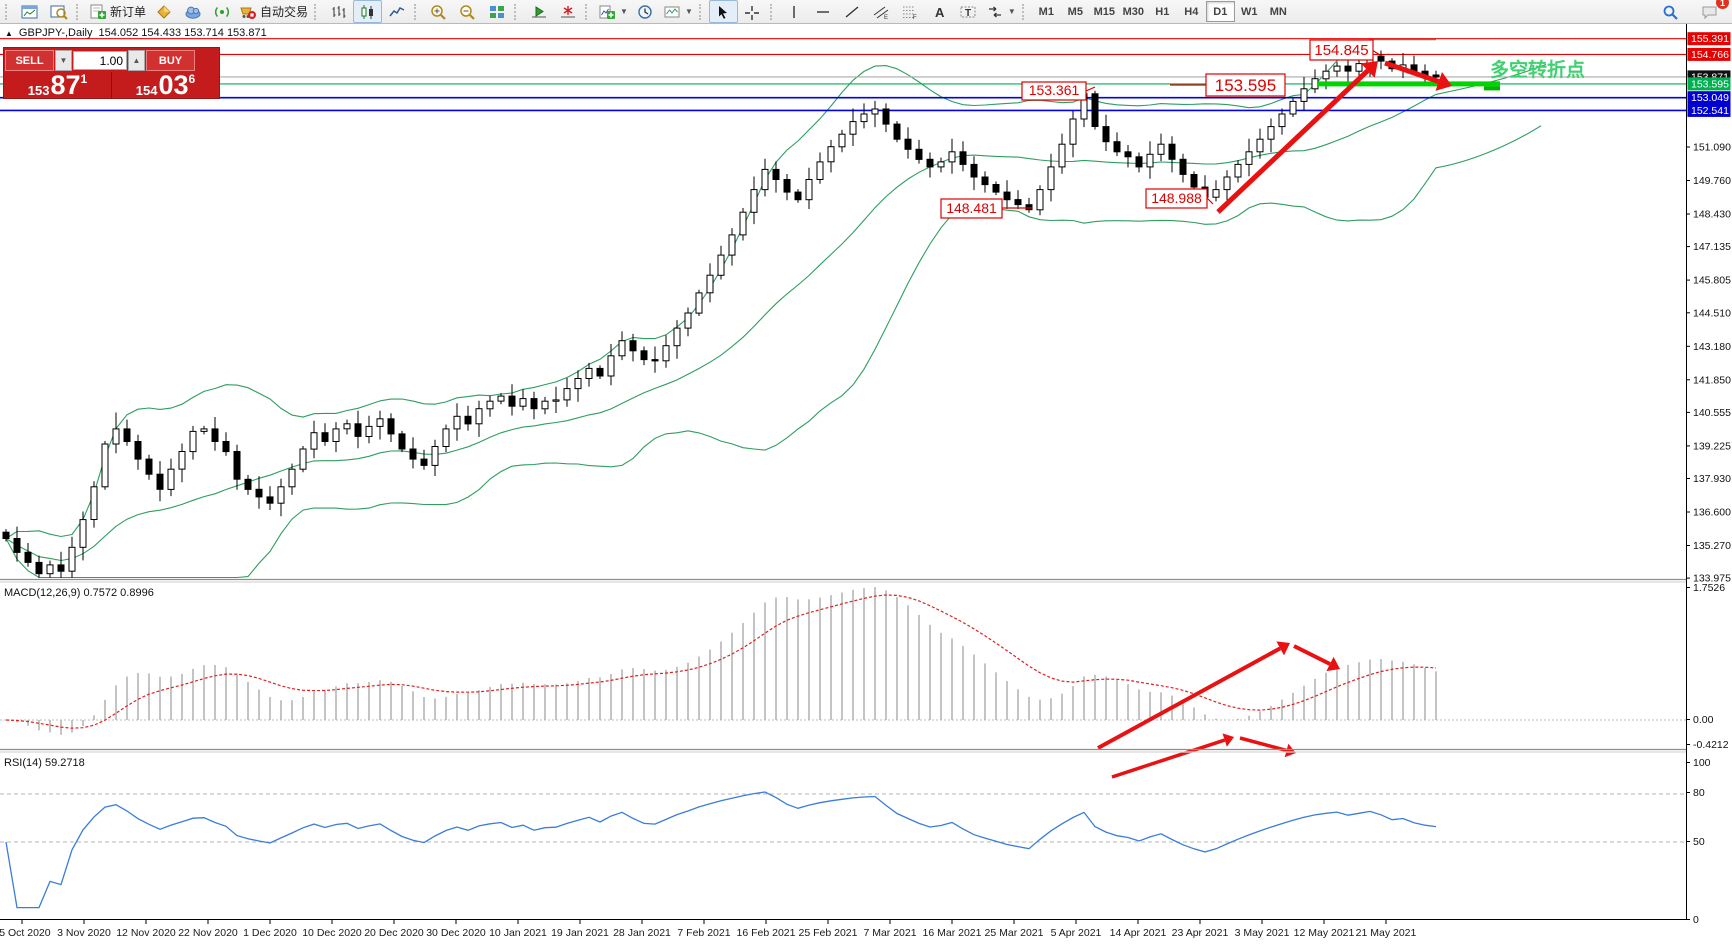  I want to click on sell-price: 153 87 1, so click(58, 85).